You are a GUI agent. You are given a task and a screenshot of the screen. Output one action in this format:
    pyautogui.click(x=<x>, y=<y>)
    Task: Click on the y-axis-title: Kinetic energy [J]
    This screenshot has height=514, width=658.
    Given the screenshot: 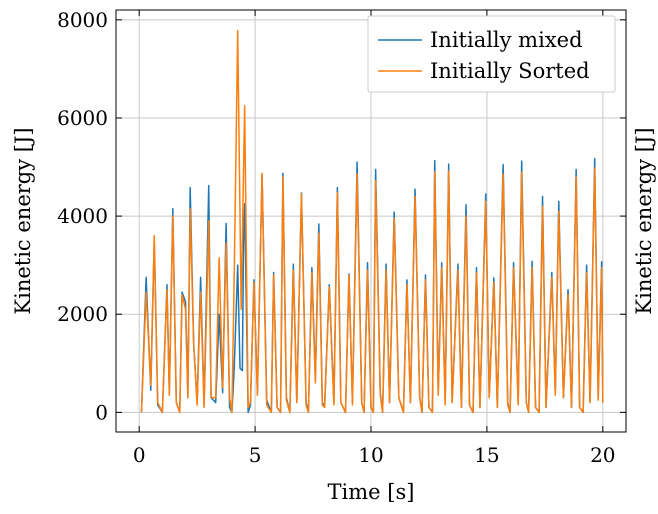 What is the action you would take?
    pyautogui.click(x=23, y=220)
    